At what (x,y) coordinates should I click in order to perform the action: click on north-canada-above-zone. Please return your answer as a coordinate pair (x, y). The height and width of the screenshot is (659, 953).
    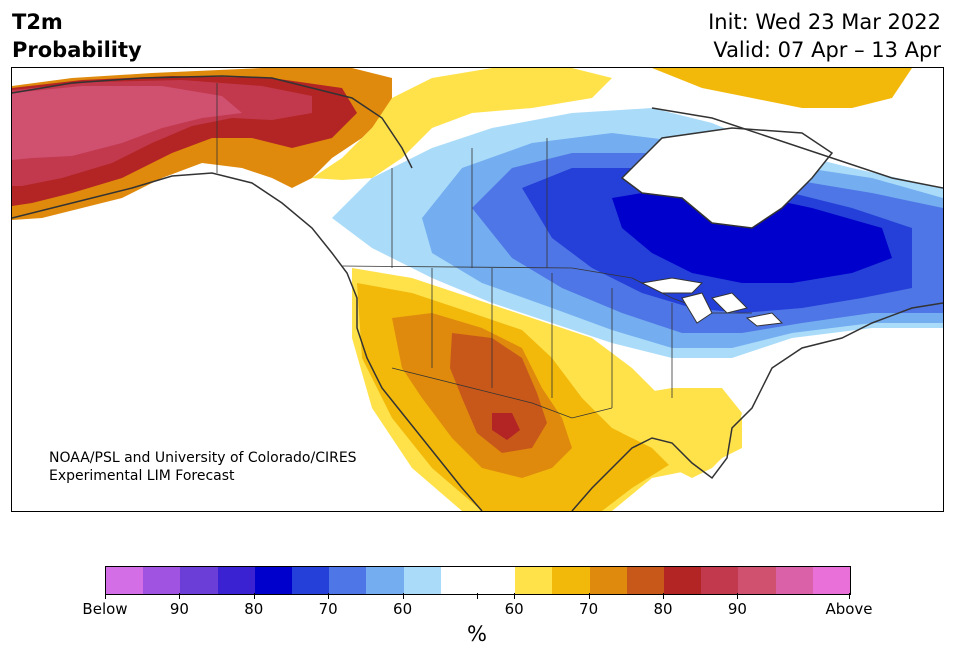
    Looking at the image, I should click on (462, 124).